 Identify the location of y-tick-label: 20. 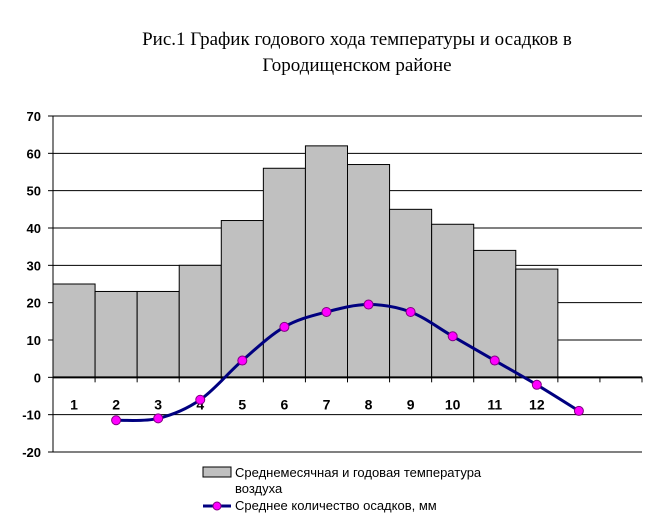
(34, 303).